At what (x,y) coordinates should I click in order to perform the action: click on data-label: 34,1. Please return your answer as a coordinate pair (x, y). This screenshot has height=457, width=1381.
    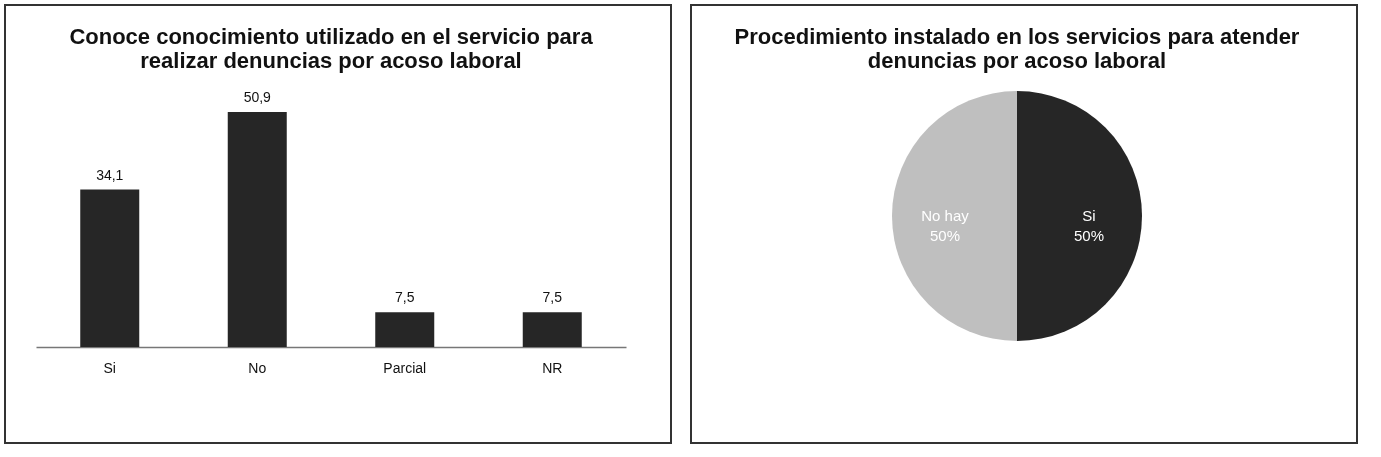
    Looking at the image, I should click on (110, 174).